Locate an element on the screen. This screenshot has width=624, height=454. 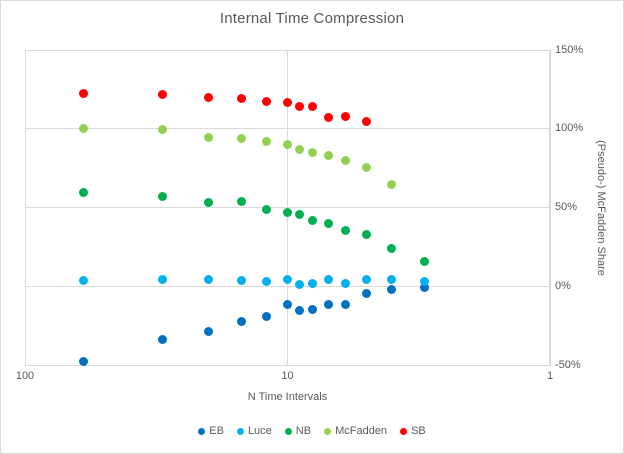
y-tick-label: 100% is located at coordinates (569, 128).